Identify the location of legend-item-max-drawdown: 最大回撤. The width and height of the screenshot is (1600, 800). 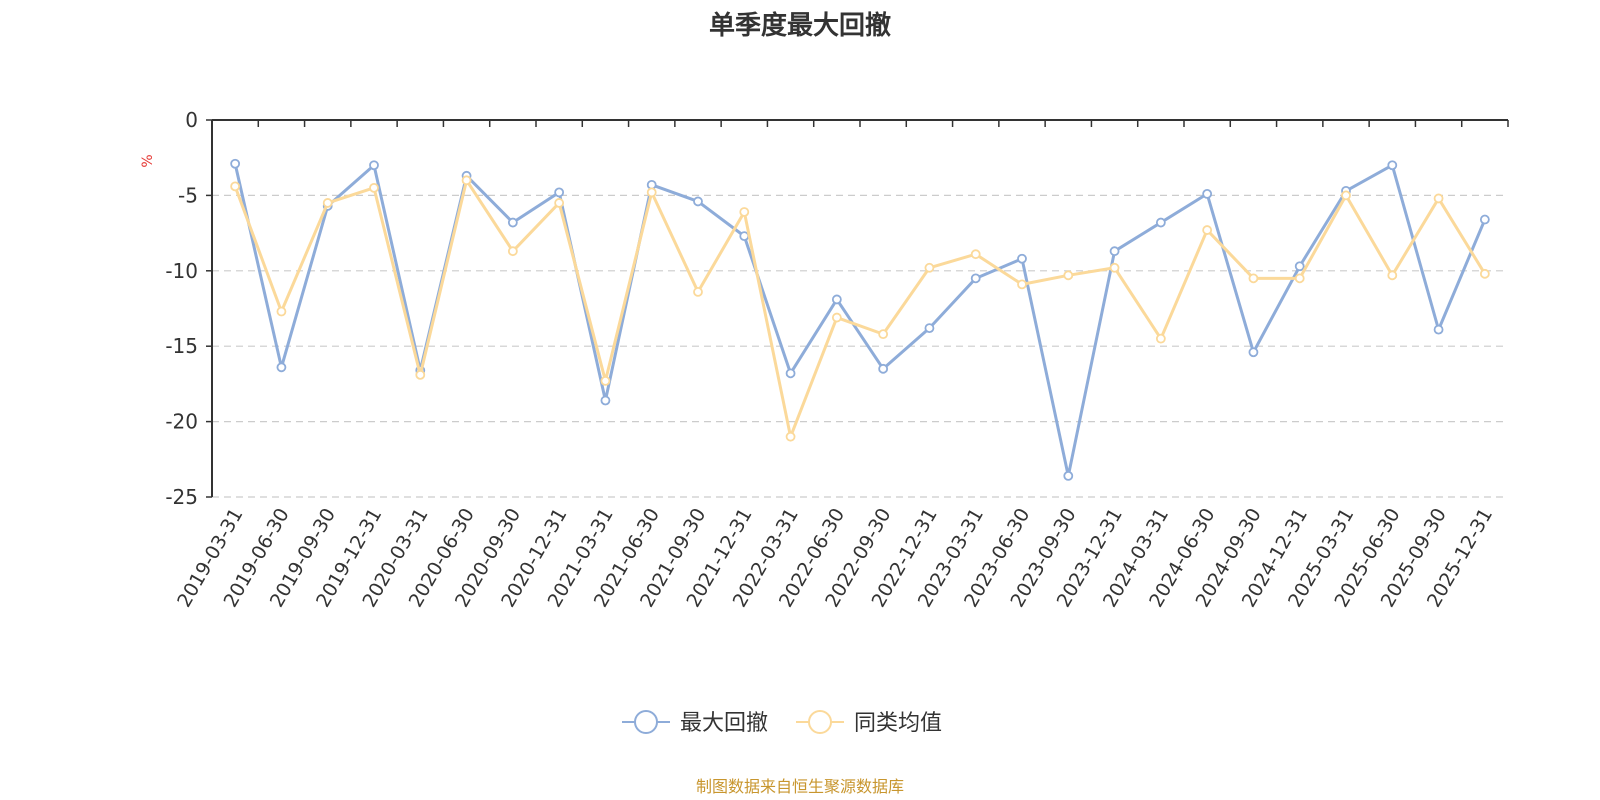
(695, 723).